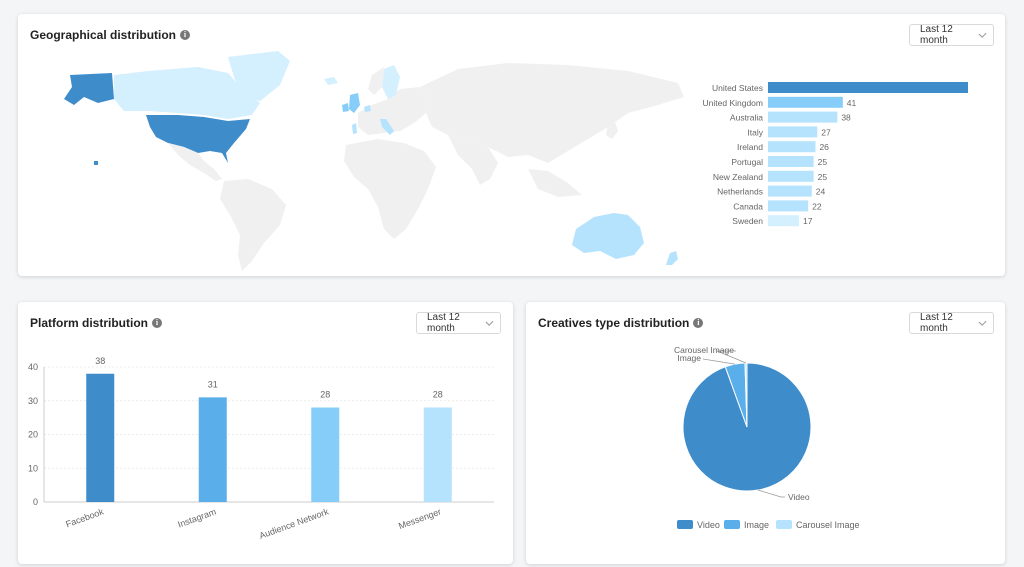 Image resolution: width=1024 pixels, height=567 pixels. I want to click on map-ireland, so click(345, 107).